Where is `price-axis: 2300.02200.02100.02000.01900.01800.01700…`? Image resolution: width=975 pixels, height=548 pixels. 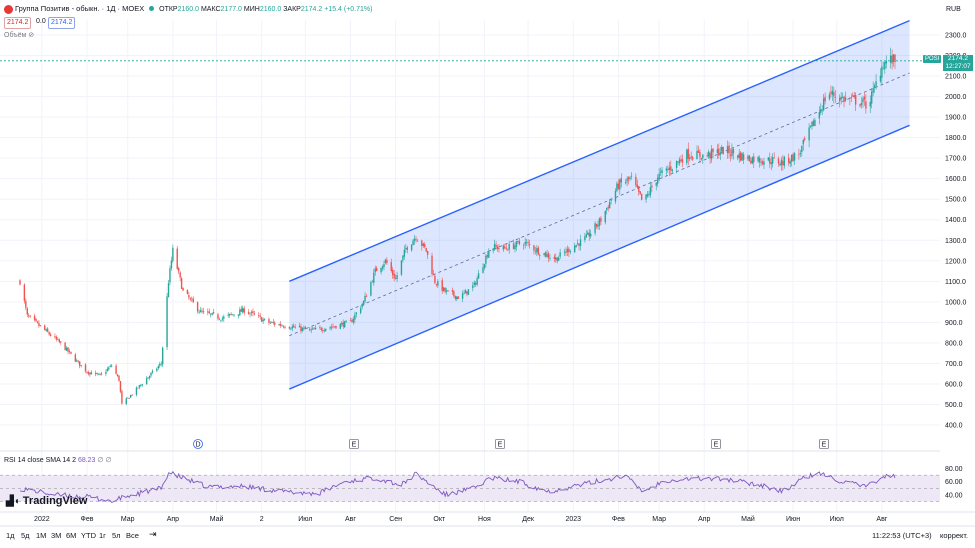 price-axis: 2300.02200.02100.02000.01900.01800.01700… is located at coordinates (956, 231).